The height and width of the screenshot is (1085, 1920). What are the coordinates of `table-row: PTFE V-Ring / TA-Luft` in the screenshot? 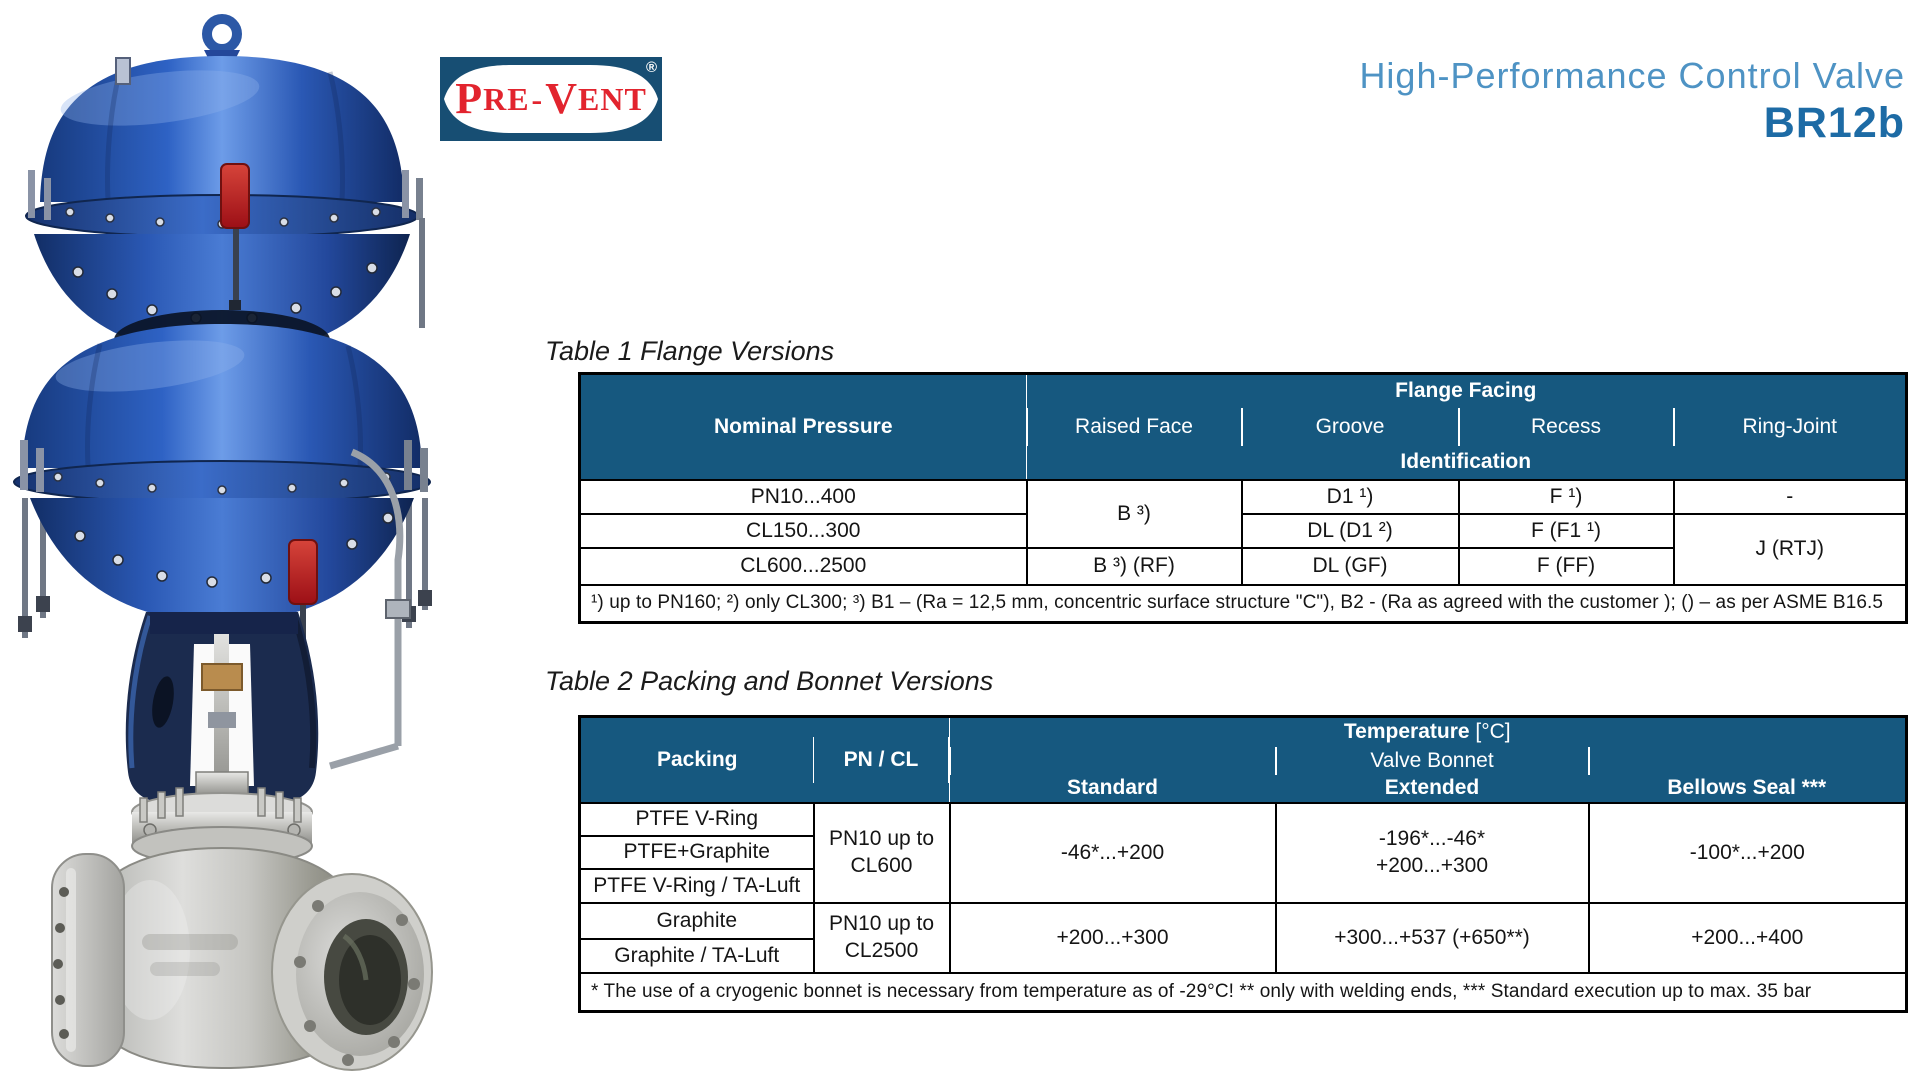 It's located at (1242, 885).